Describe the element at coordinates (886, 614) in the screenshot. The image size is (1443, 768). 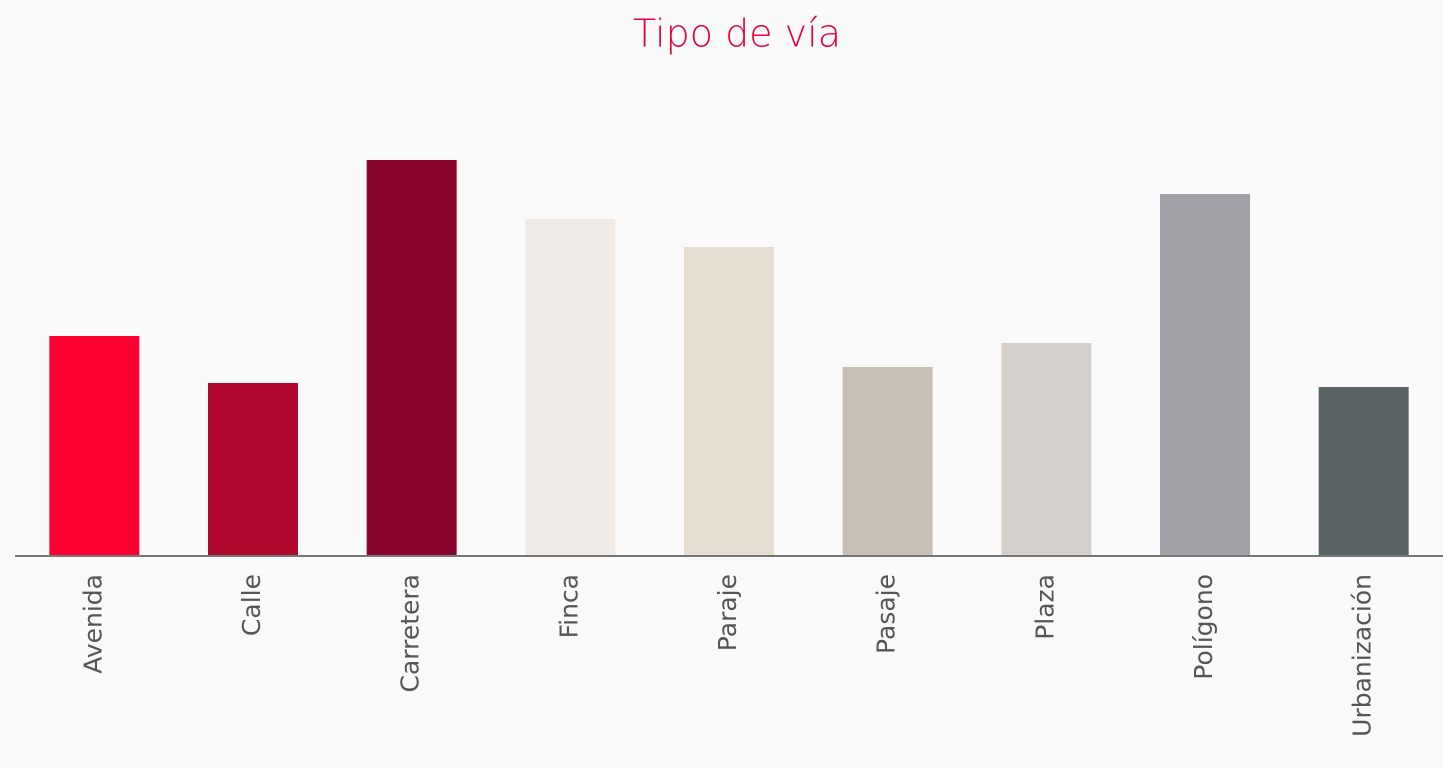
I see `x-tick-label: Pasaje` at that location.